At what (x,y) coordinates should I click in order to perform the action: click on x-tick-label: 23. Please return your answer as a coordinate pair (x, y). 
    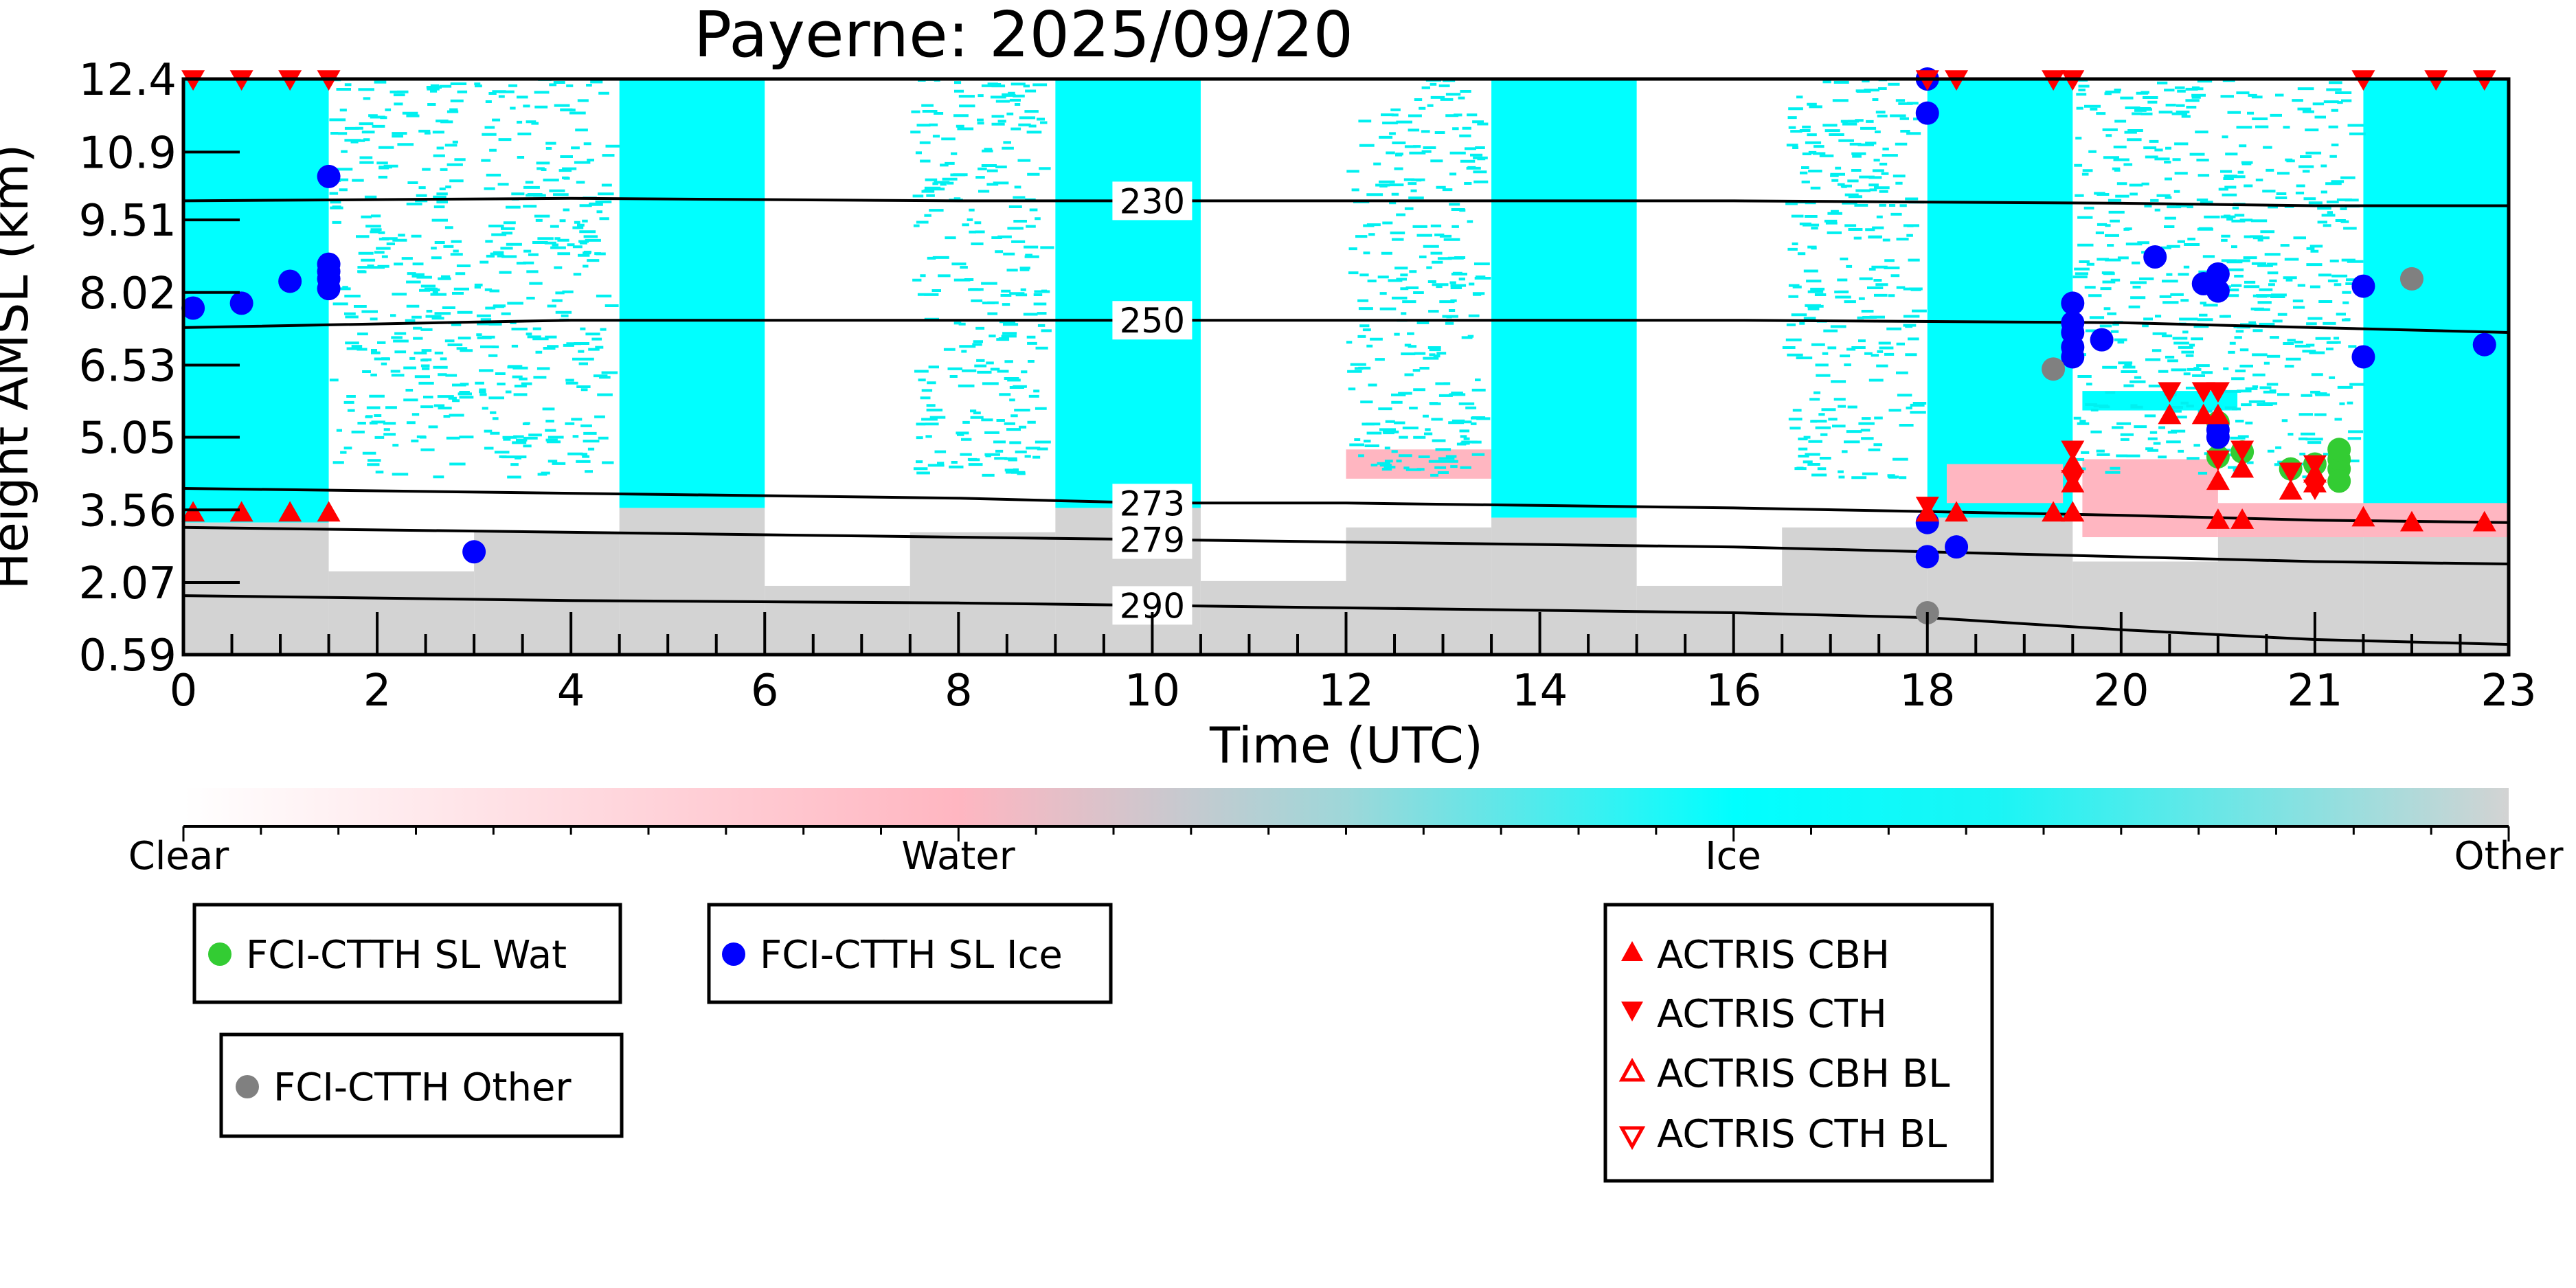
    Looking at the image, I should click on (2508, 691).